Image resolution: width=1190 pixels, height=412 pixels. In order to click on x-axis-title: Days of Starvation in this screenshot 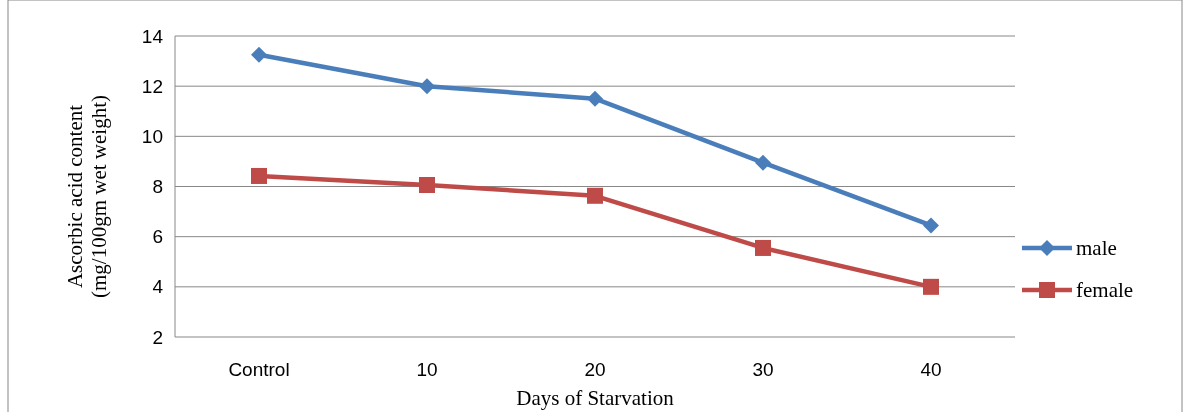, I will do `click(595, 398)`.